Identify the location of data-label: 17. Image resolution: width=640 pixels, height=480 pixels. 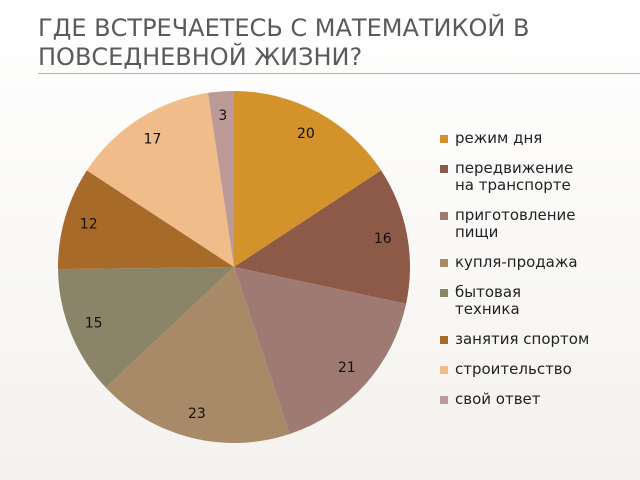
(153, 139).